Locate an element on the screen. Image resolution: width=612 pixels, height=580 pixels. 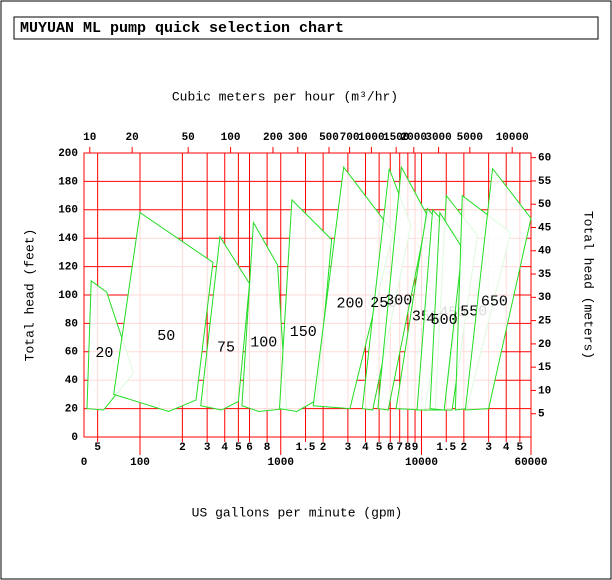
x2-tick-label: 10000 is located at coordinates (512, 138).